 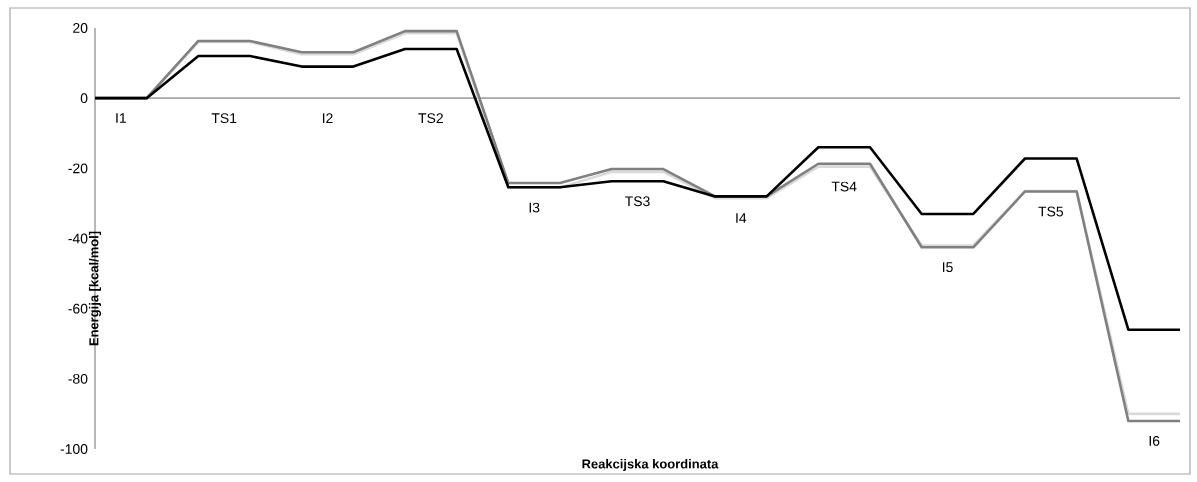 What do you see at coordinates (74, 449) in the screenshot?
I see `y-tick-label: -100` at bounding box center [74, 449].